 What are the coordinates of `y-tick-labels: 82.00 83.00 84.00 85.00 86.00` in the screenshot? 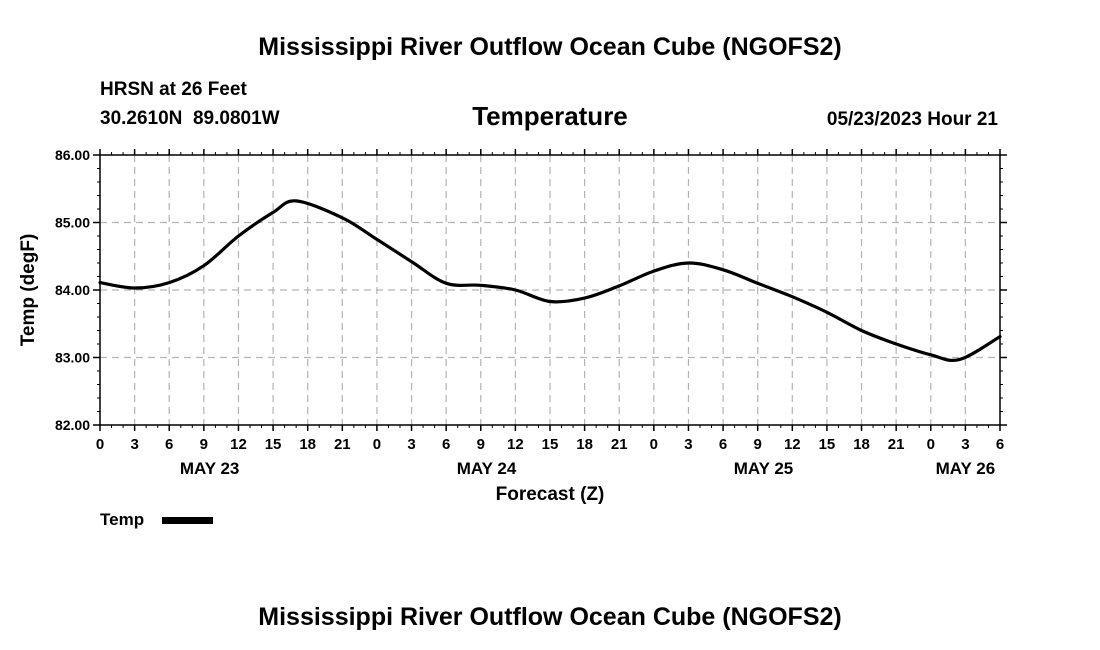 It's located at (72, 290).